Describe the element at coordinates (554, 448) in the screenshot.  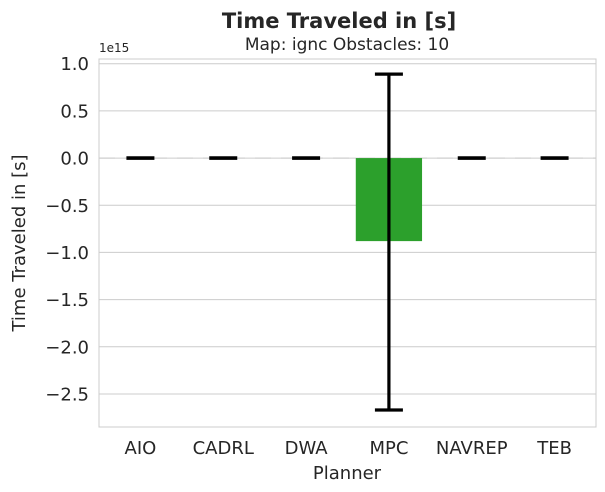
I see `x-tick-teb: TEB` at that location.